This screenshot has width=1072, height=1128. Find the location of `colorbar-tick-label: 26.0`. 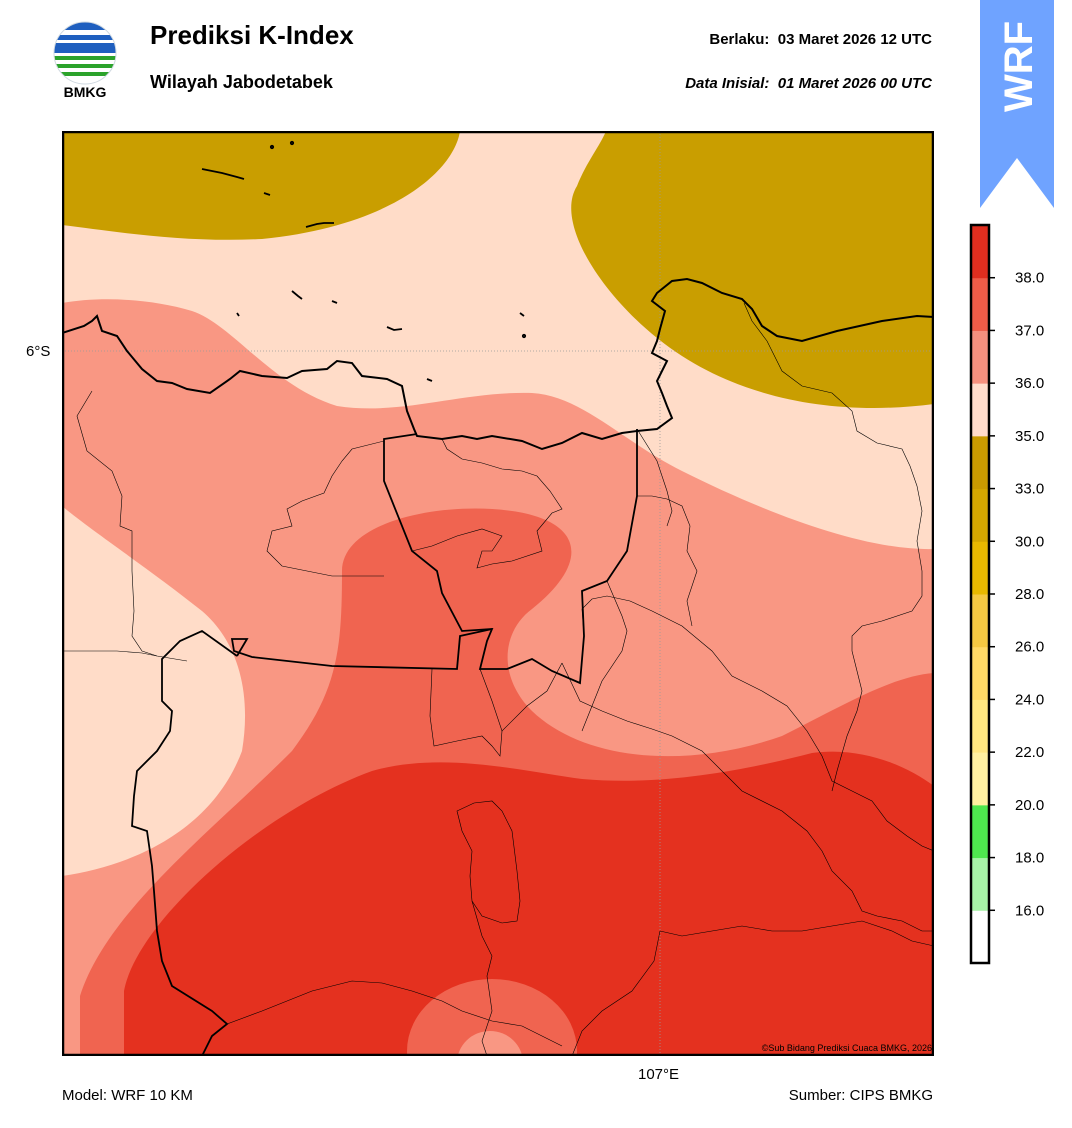

colorbar-tick-label: 26.0 is located at coordinates (1029, 647).